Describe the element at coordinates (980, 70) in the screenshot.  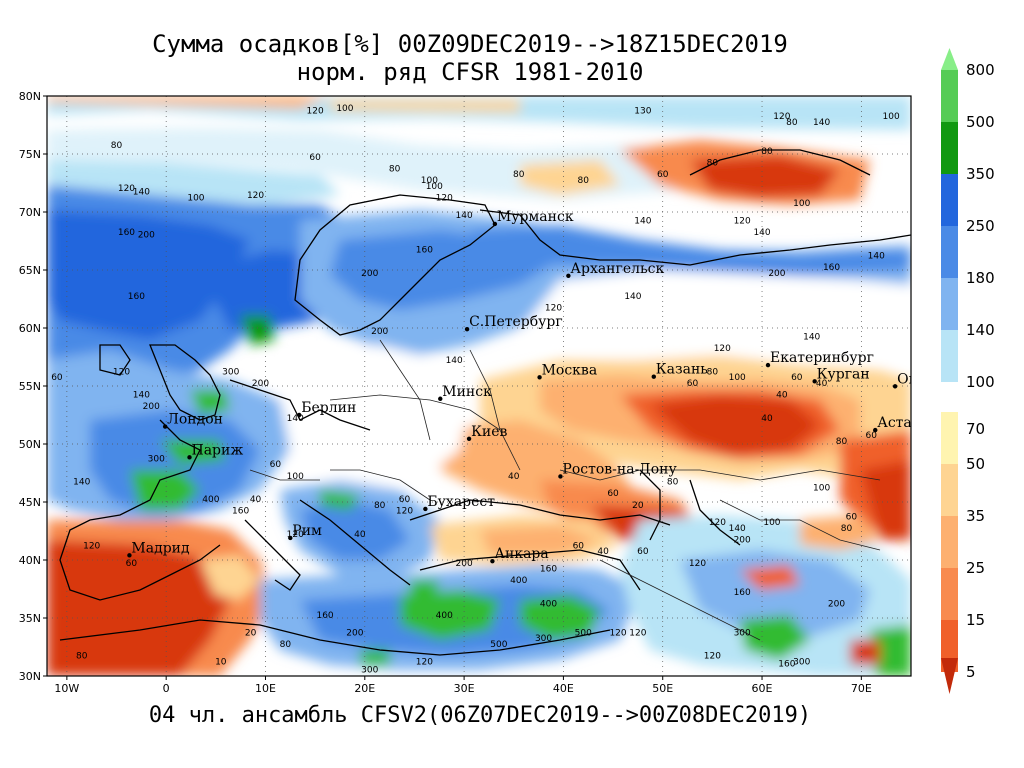
I see `legend-label: 800` at that location.